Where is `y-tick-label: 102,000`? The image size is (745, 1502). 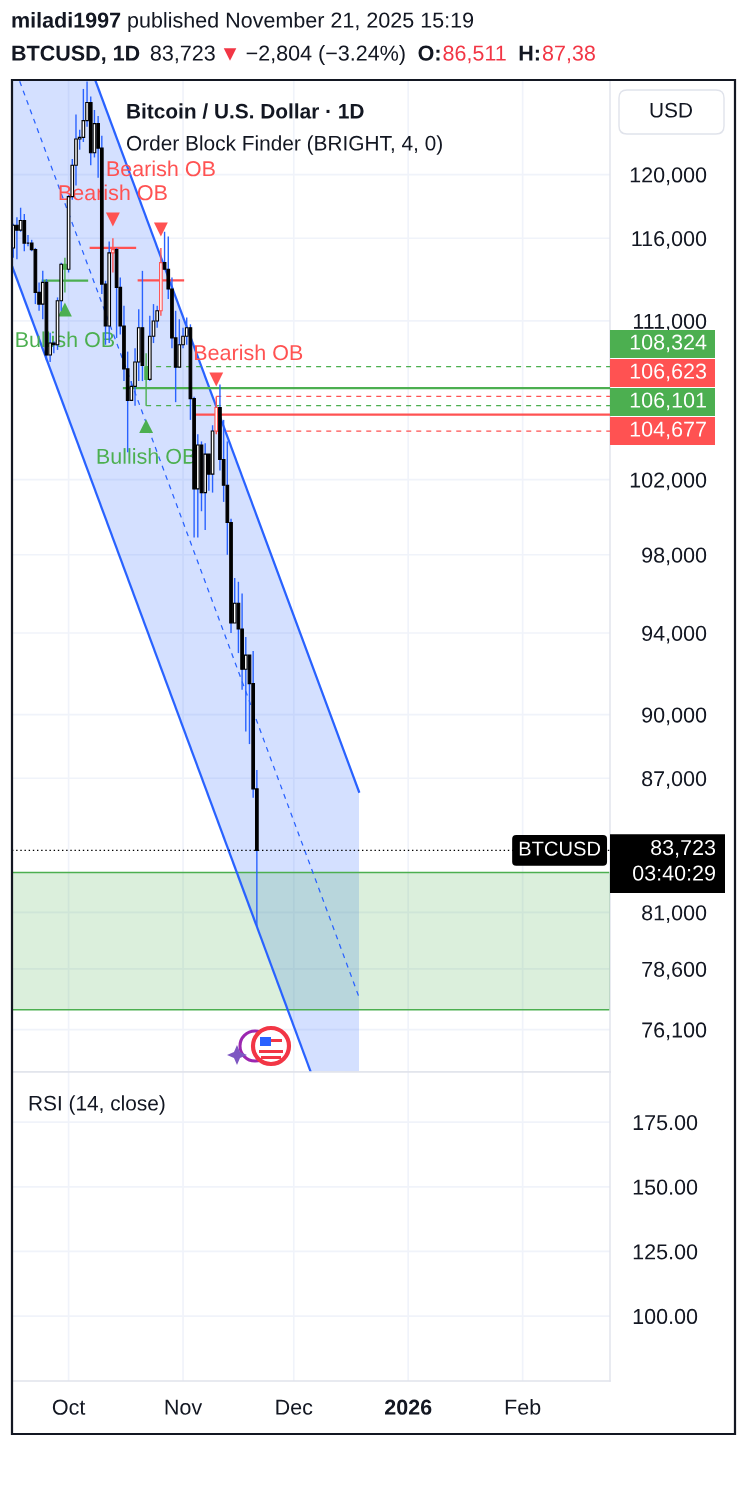
y-tick-label: 102,000 is located at coordinates (668, 481).